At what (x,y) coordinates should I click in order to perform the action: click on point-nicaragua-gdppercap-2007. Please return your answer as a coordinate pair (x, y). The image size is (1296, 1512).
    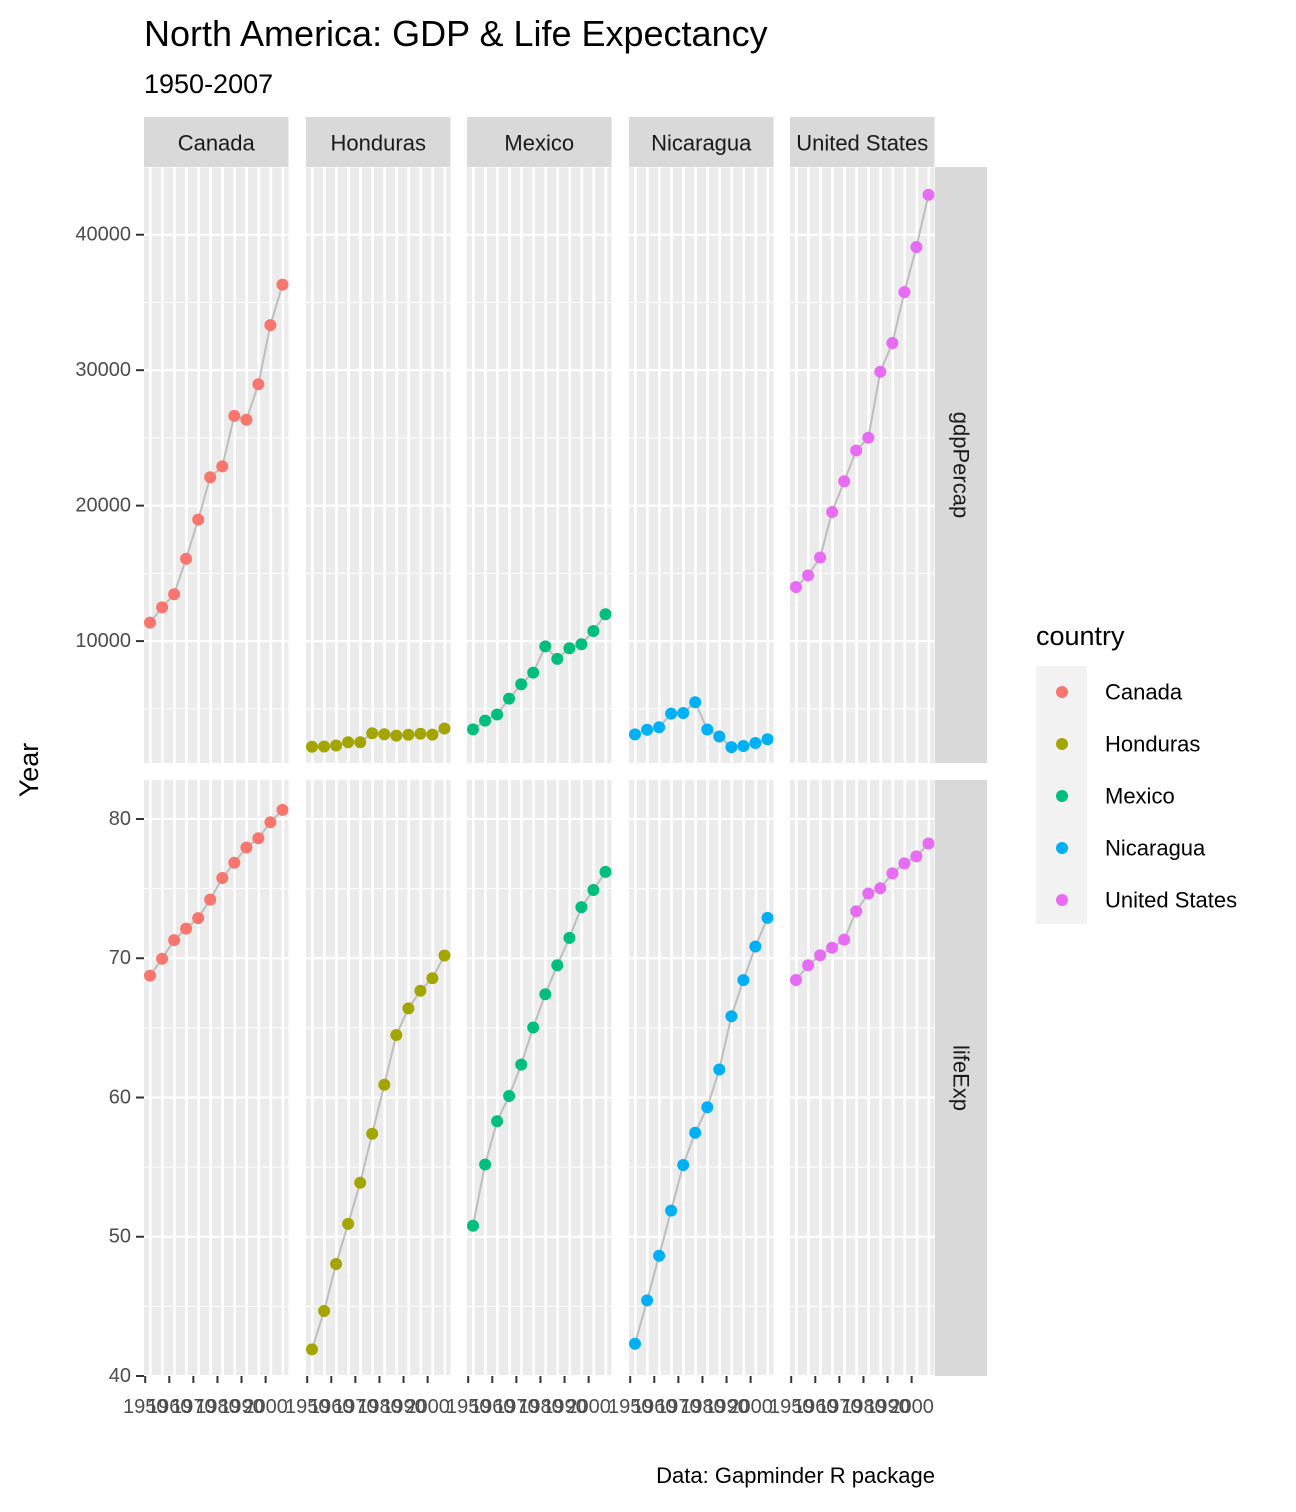
    Looking at the image, I should click on (767, 739).